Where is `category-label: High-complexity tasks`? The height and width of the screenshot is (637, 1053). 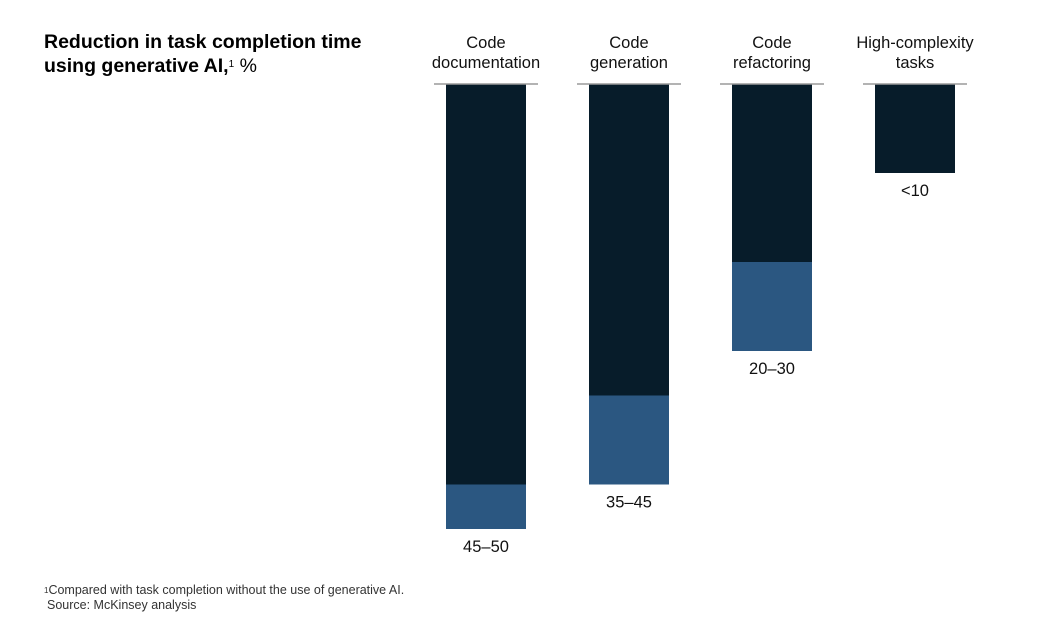
category-label: High-complexity tasks is located at coordinates (915, 53).